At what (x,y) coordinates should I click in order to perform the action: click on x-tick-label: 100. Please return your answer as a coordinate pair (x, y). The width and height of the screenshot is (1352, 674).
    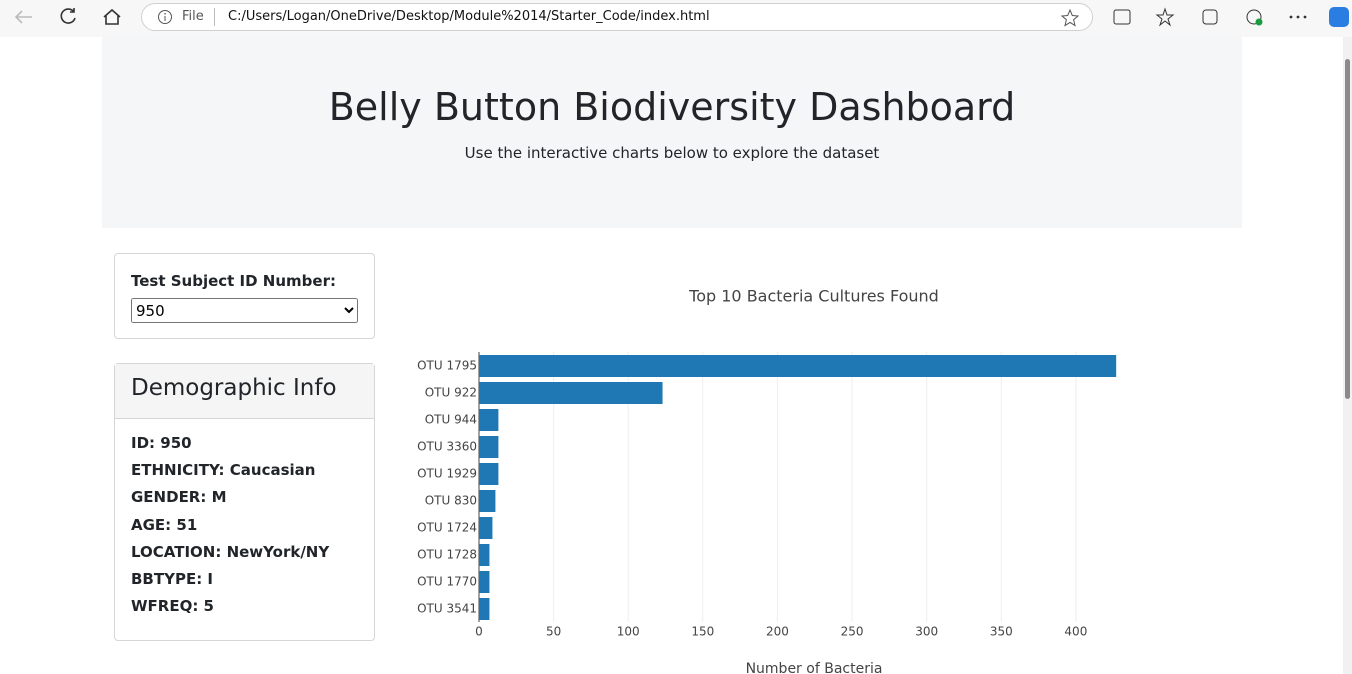
    Looking at the image, I should click on (628, 632).